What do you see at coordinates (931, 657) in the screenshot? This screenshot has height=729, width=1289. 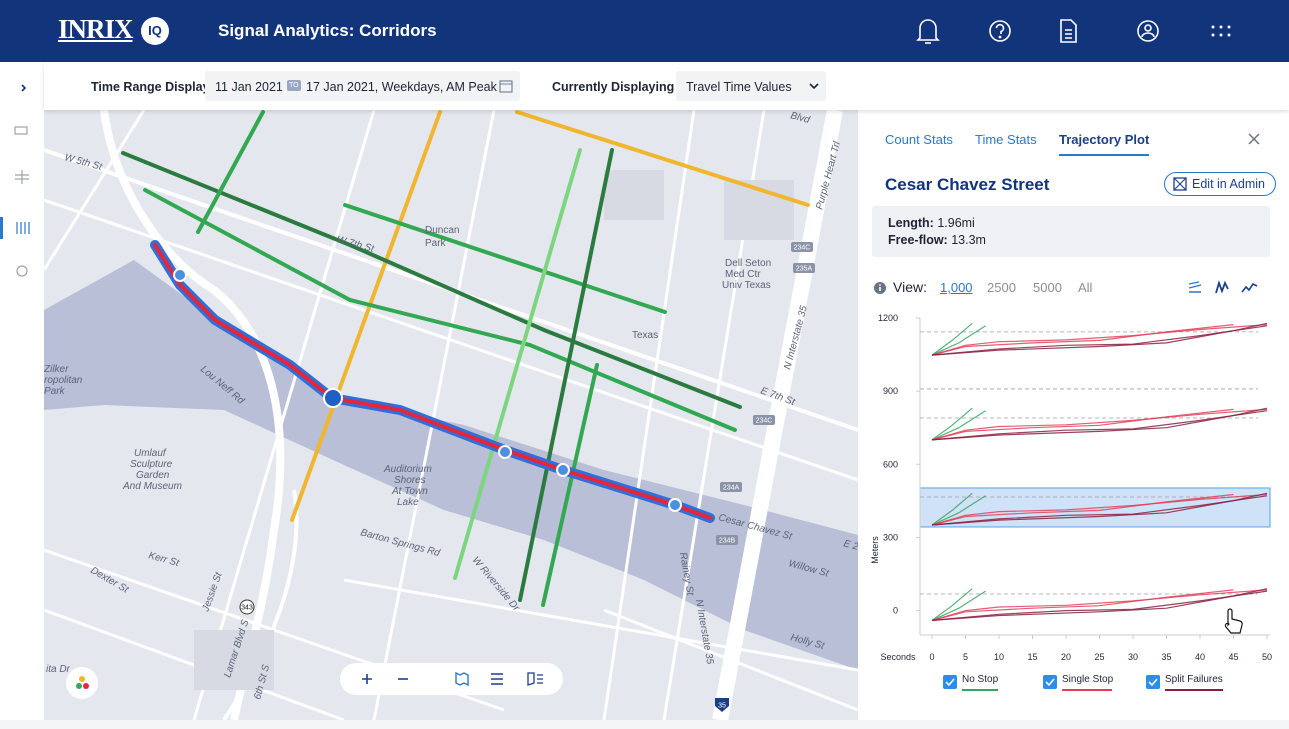 I see `x-tick-label: 0` at bounding box center [931, 657].